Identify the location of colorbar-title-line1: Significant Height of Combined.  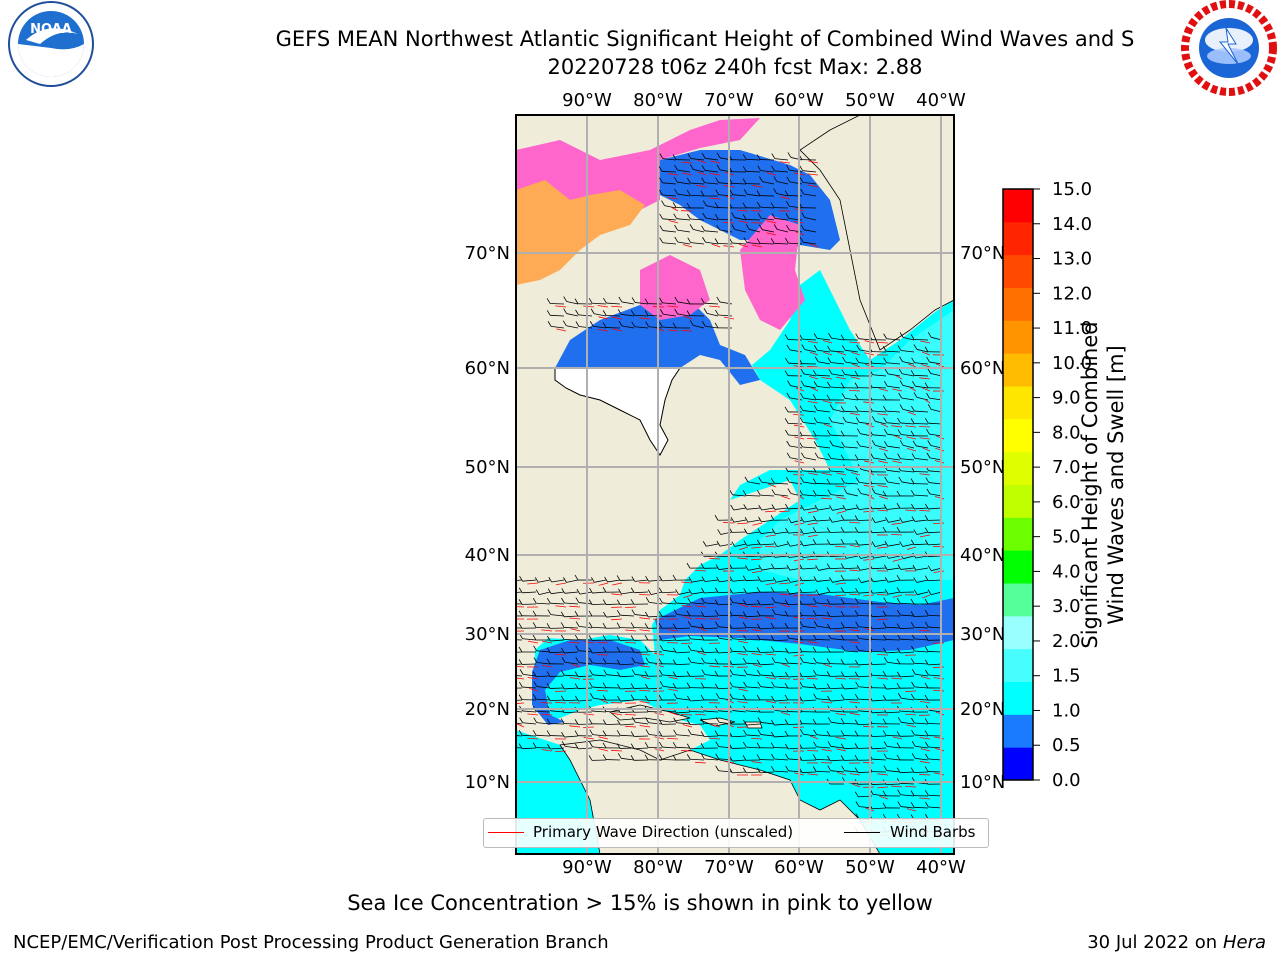
(1090, 485).